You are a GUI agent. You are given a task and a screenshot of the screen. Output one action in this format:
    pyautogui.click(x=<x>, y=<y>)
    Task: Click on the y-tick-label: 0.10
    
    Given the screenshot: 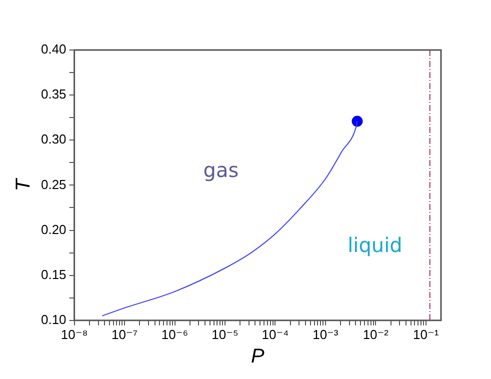 What is the action you would take?
    pyautogui.click(x=53, y=319)
    